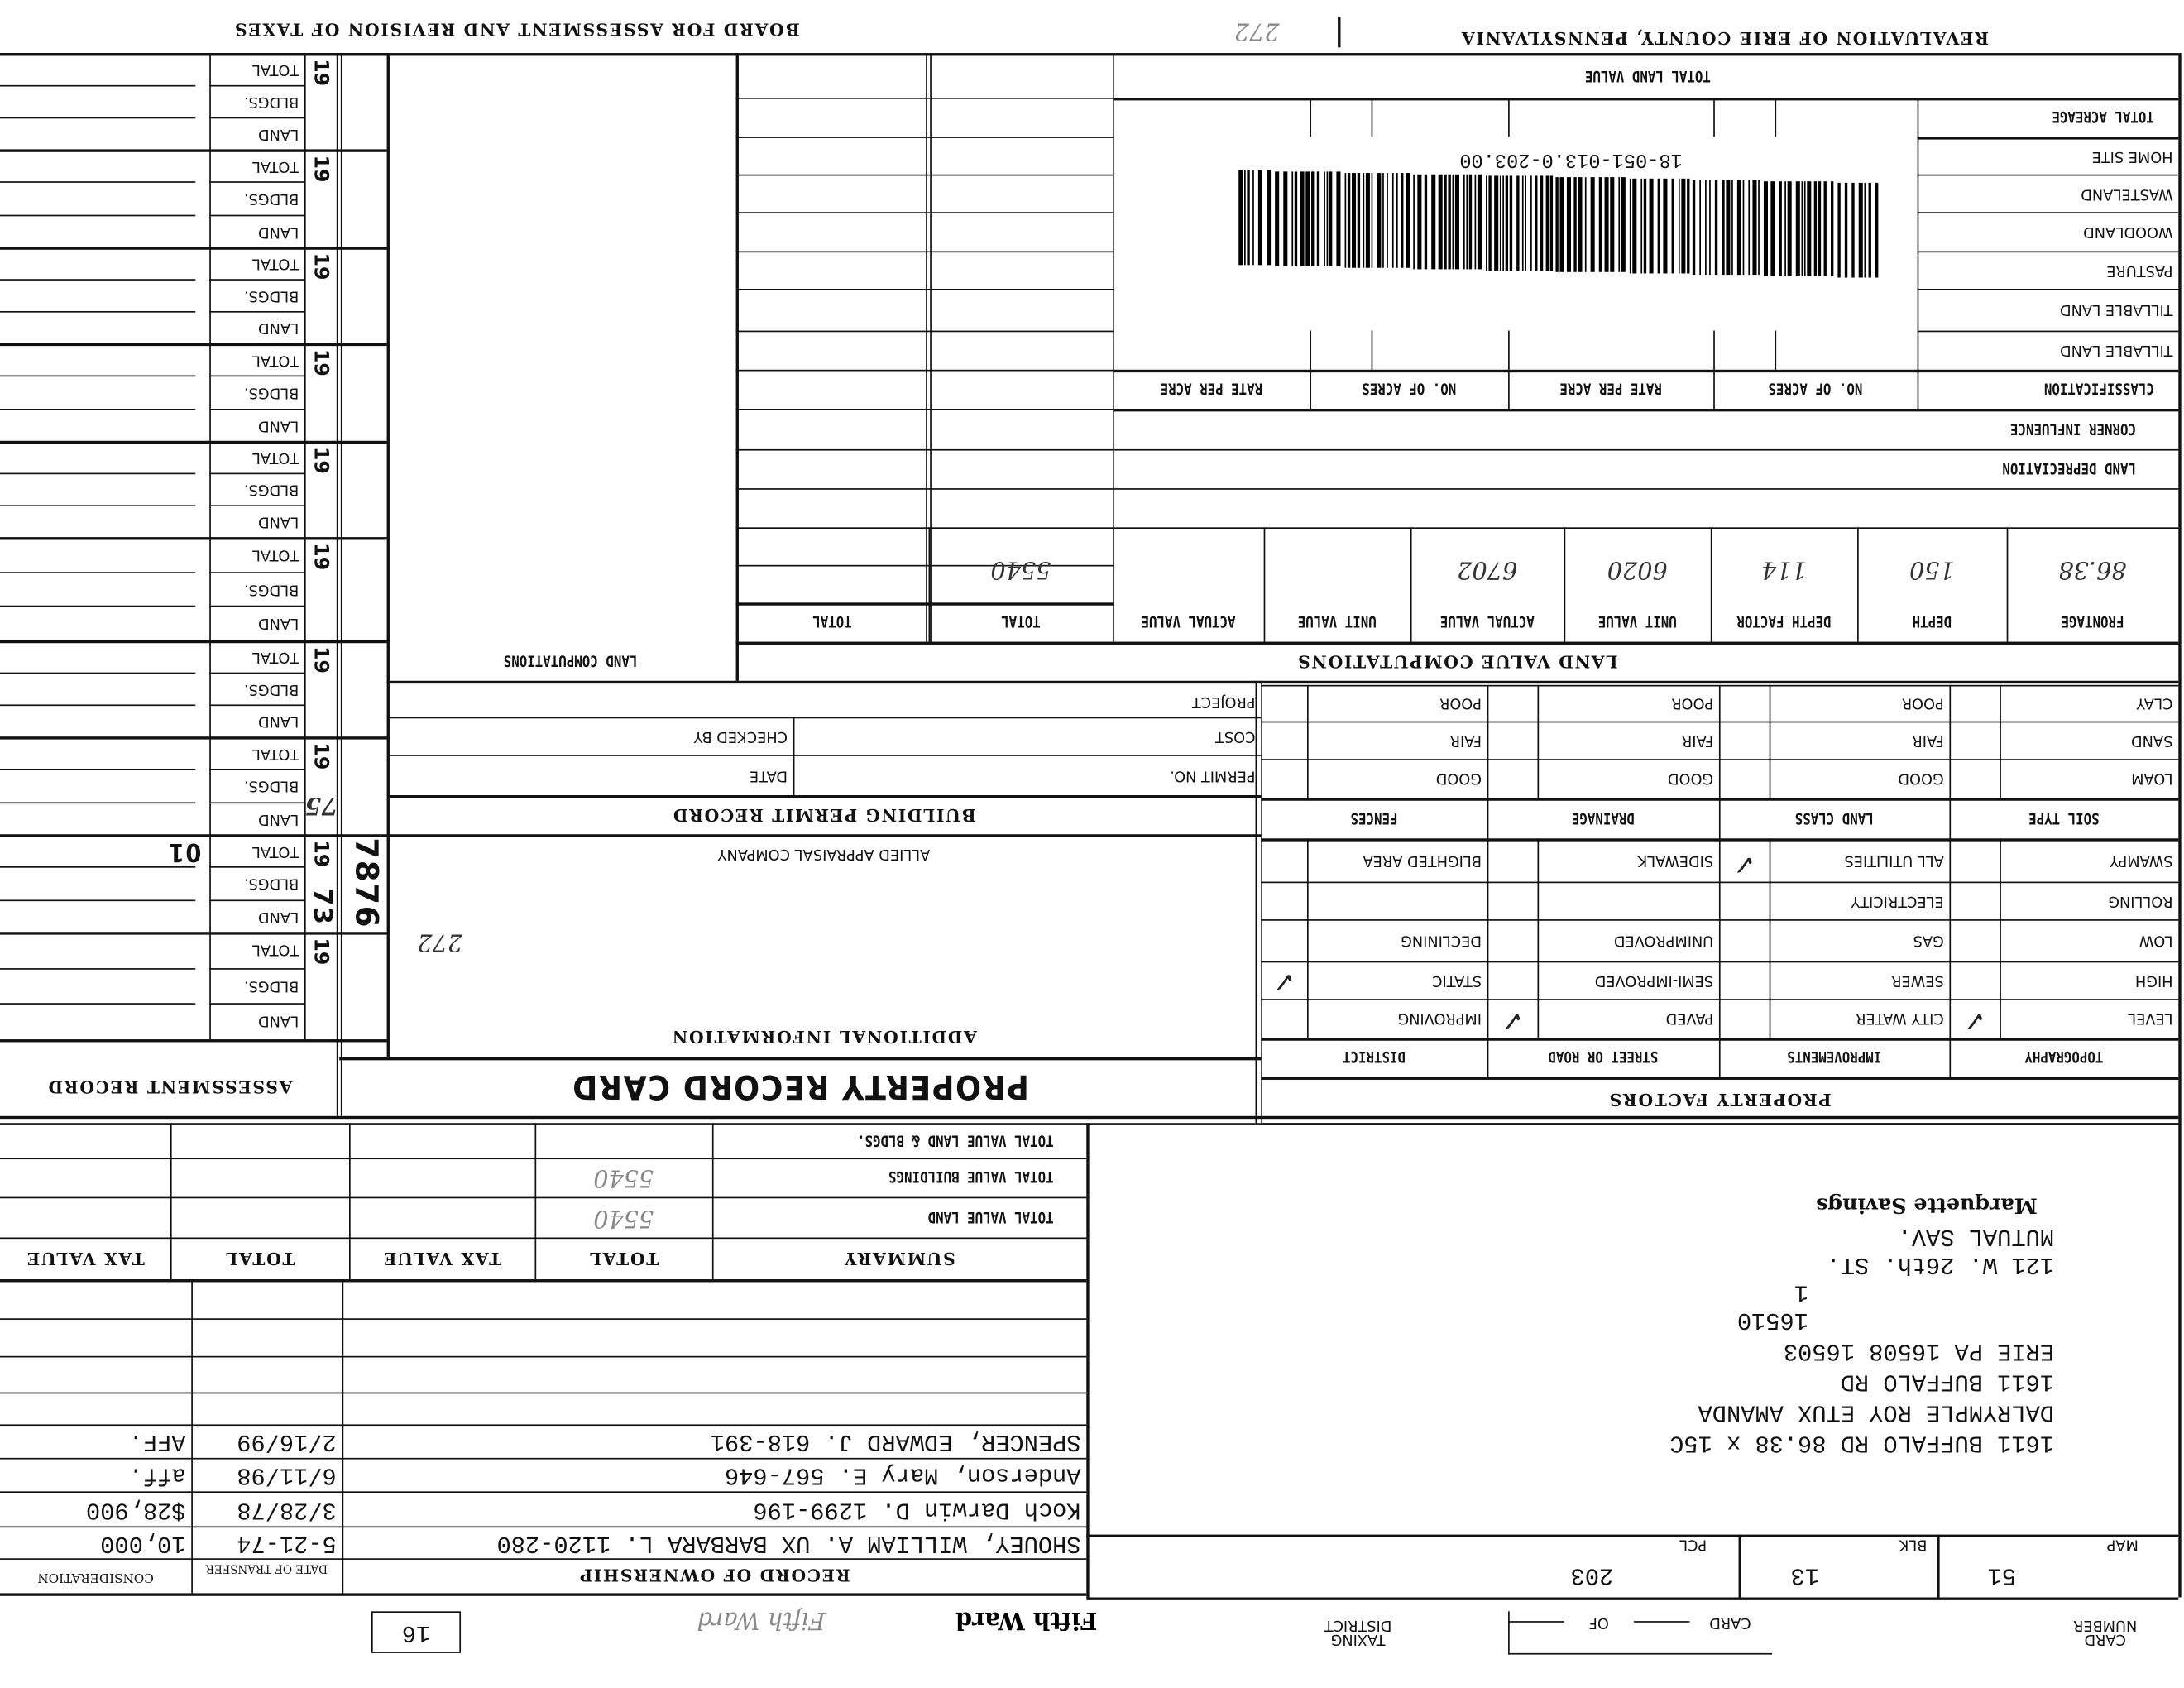  I want to click on of-label: OF, so click(1598, 1623).